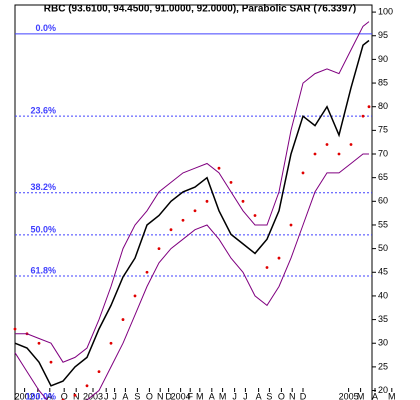 Image resolution: width=420 pixels, height=400 pixels. What do you see at coordinates (383, 295) in the screenshot?
I see `y-tick-label: 40` at bounding box center [383, 295].